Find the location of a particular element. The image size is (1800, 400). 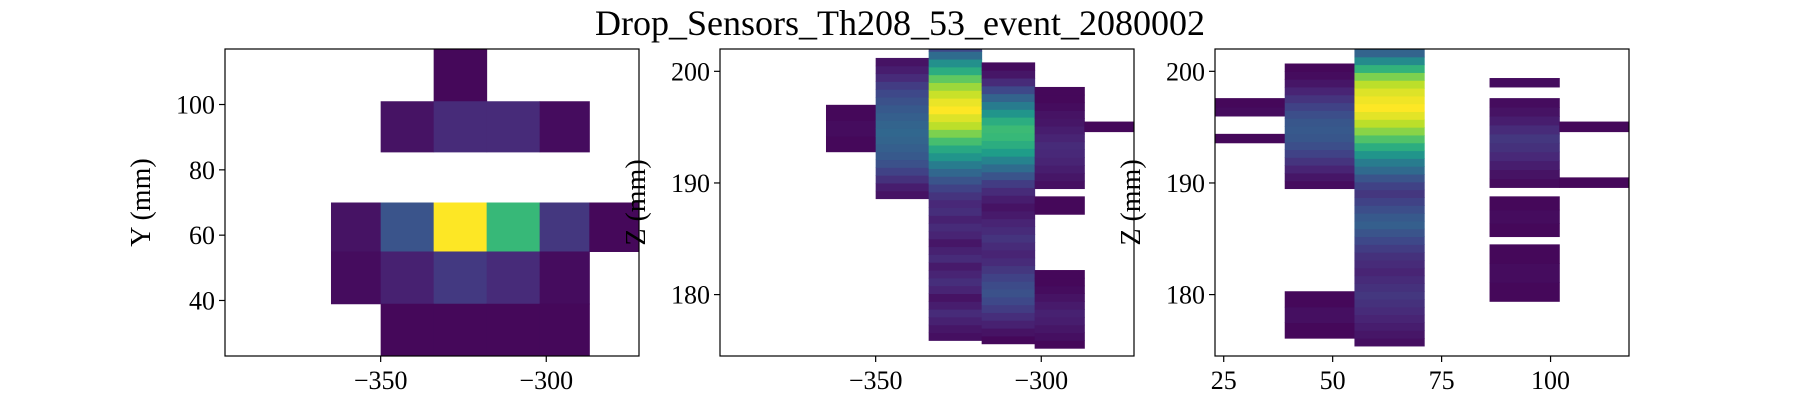

x-tick-label: 25 is located at coordinates (1224, 380).